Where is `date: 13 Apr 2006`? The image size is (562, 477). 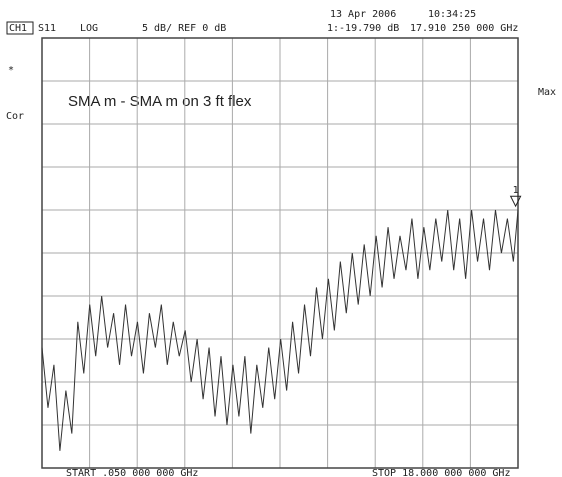 date: 13 Apr 2006 is located at coordinates (363, 14).